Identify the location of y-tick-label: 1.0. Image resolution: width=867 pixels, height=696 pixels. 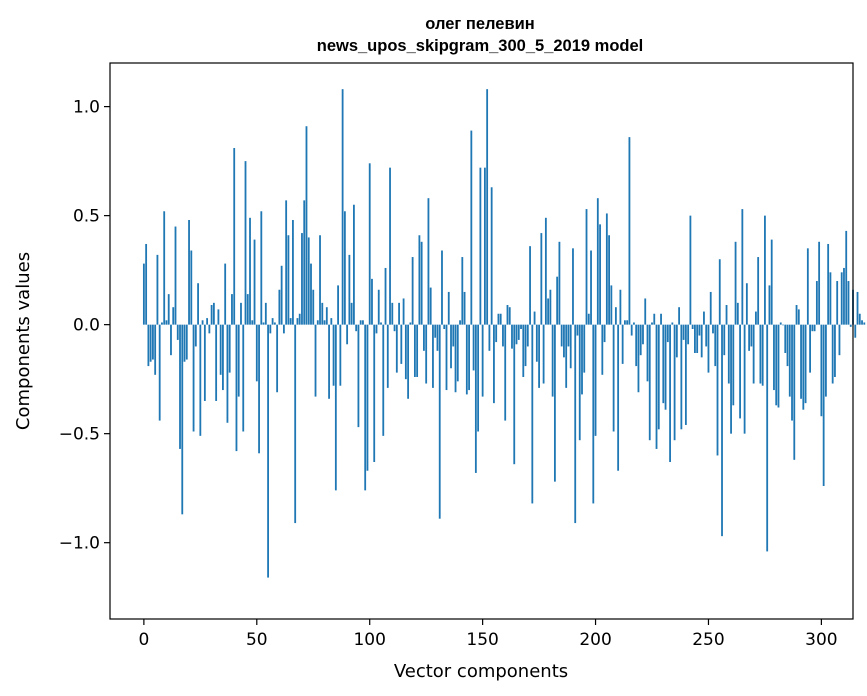
(86, 108).